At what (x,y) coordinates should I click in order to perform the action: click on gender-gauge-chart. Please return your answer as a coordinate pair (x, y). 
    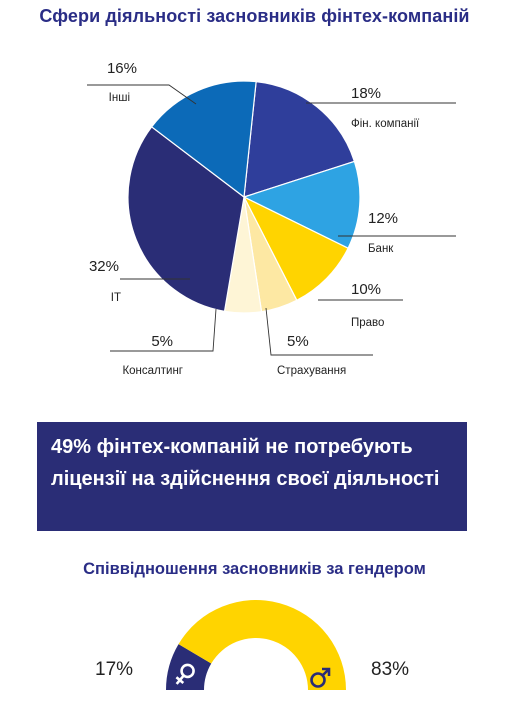
    Looking at the image, I should click on (256, 645).